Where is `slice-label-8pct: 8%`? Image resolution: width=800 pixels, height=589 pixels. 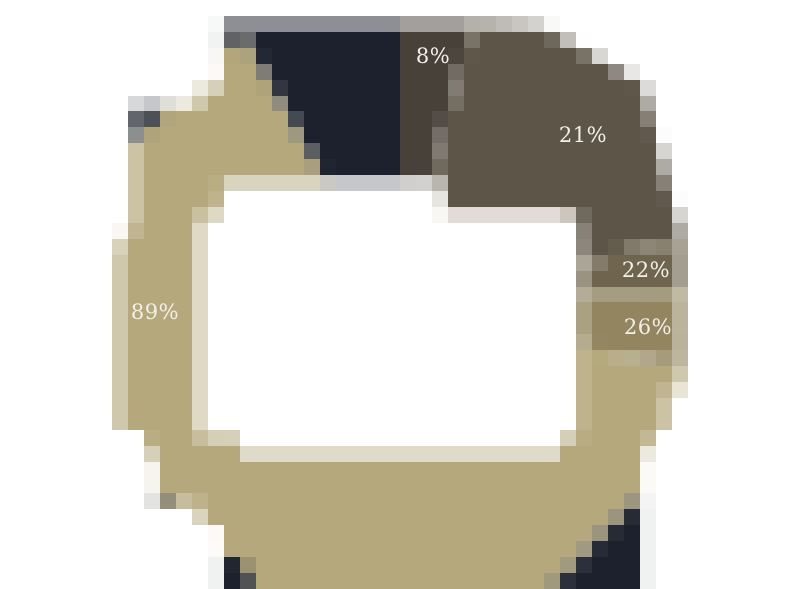 slice-label-8pct: 8% is located at coordinates (433, 56).